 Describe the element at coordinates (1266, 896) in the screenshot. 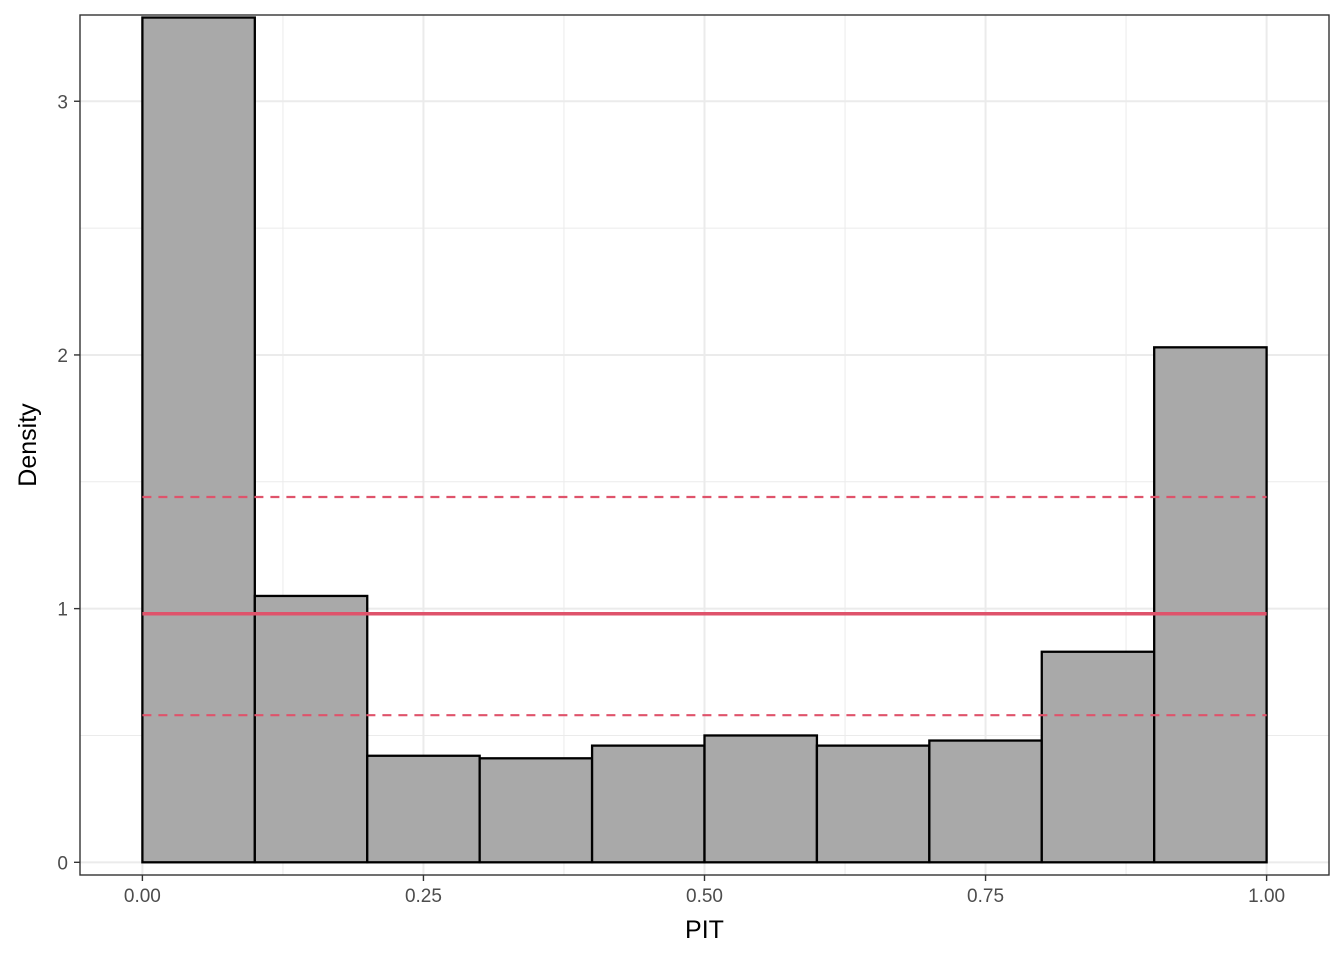

I see `x-tick-label: 1.00` at that location.